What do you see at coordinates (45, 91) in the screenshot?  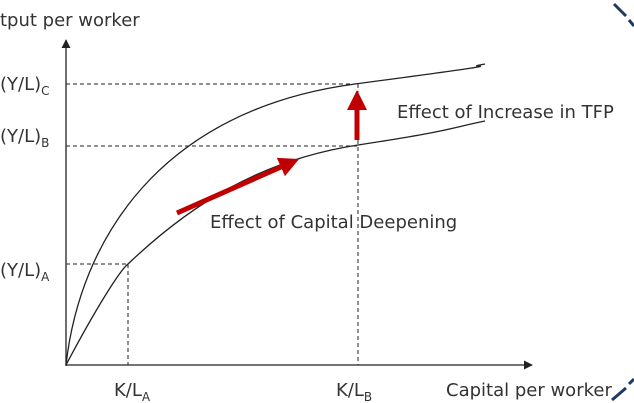 I see `label-sub: C` at bounding box center [45, 91].